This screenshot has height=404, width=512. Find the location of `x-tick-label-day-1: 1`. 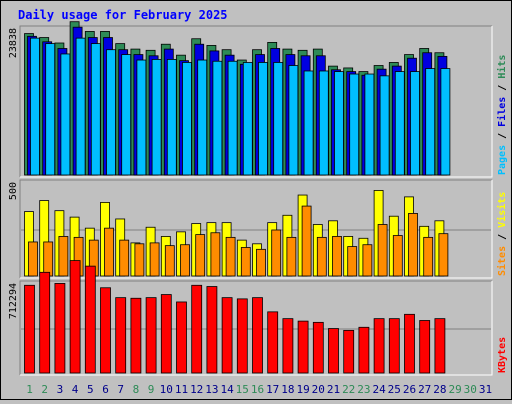

x-tick-label-day-1: 1 is located at coordinates (29, 389).